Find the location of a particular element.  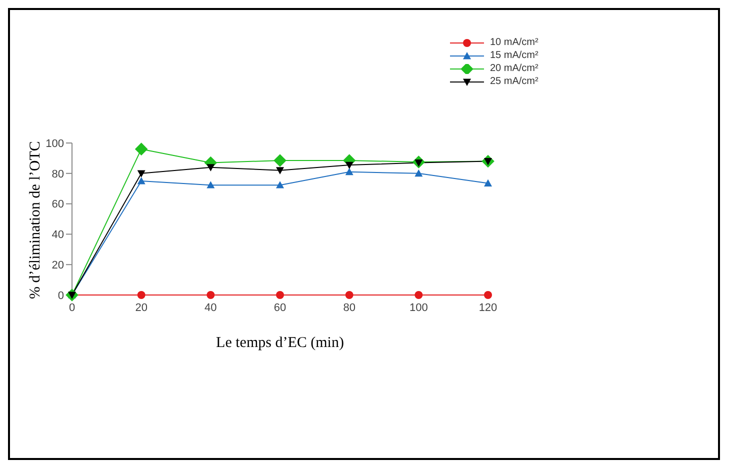

y-tick-label: 0 is located at coordinates (61, 296).